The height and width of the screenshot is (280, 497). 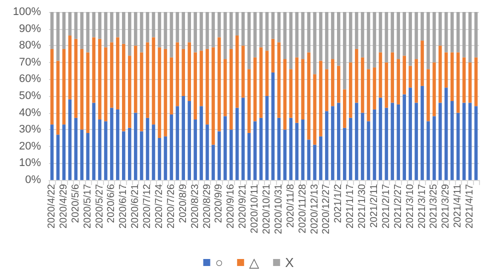 What do you see at coordinates (362, 206) in the screenshot?
I see `x-tick-label: 2021/1/30` at bounding box center [362, 206].